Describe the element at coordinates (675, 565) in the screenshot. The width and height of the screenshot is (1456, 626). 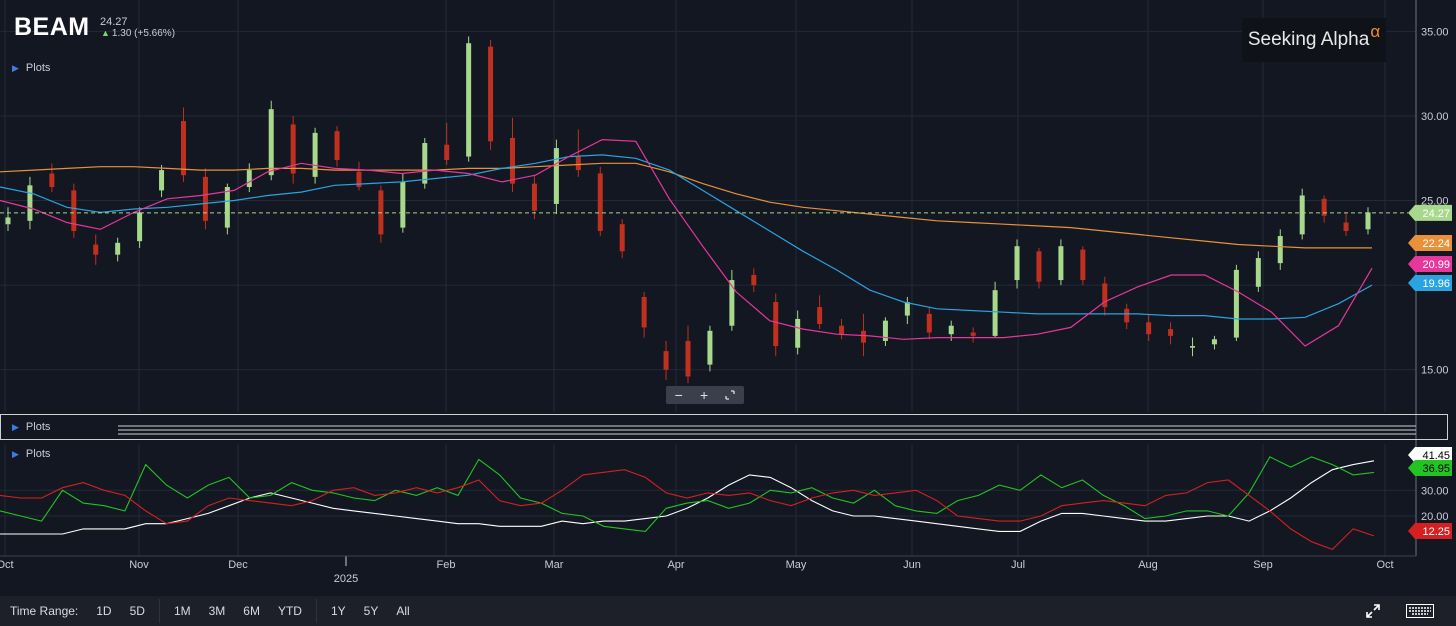
I see `x-axis-tick-label: Apr` at that location.